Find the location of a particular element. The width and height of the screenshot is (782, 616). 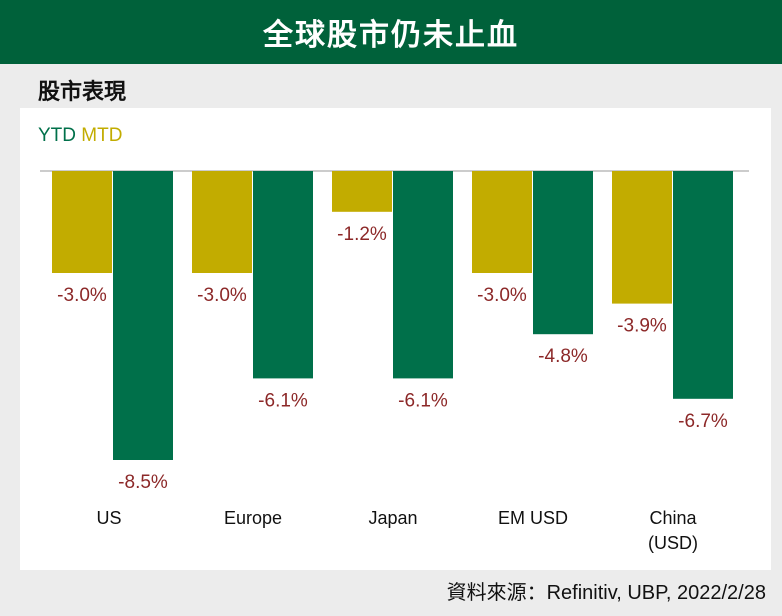

label-ytd-4: -6.7% is located at coordinates (703, 421).